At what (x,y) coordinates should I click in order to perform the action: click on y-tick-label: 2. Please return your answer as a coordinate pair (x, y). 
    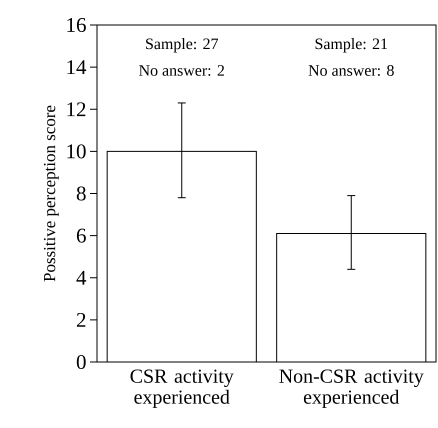
    Looking at the image, I should click on (81, 319).